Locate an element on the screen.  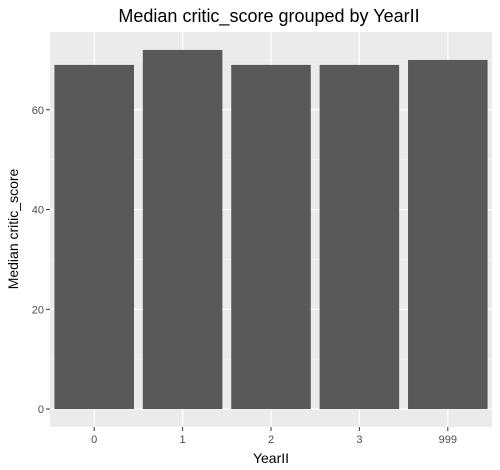
y-axis: 0 20 40 60 is located at coordinates (41, 260).